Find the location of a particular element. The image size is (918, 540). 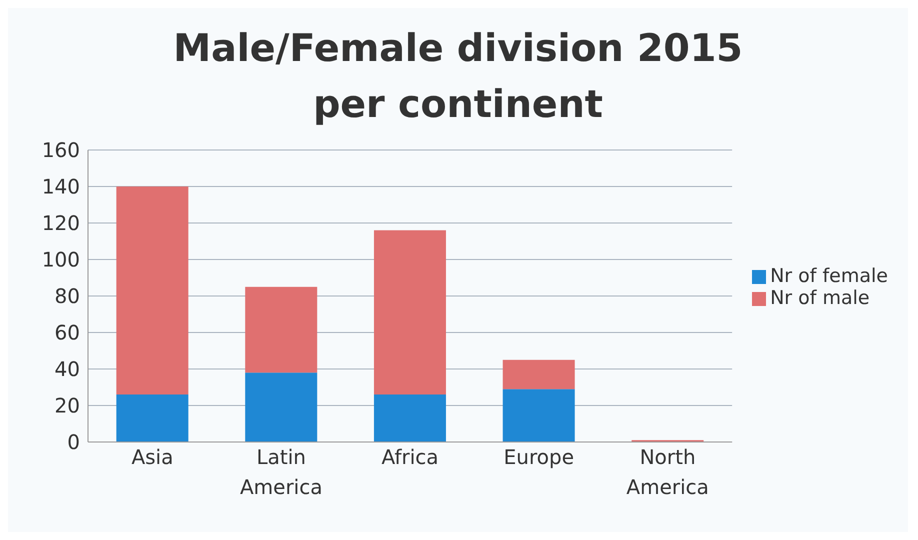

y-tick-label: 100 is located at coordinates (61, 260).